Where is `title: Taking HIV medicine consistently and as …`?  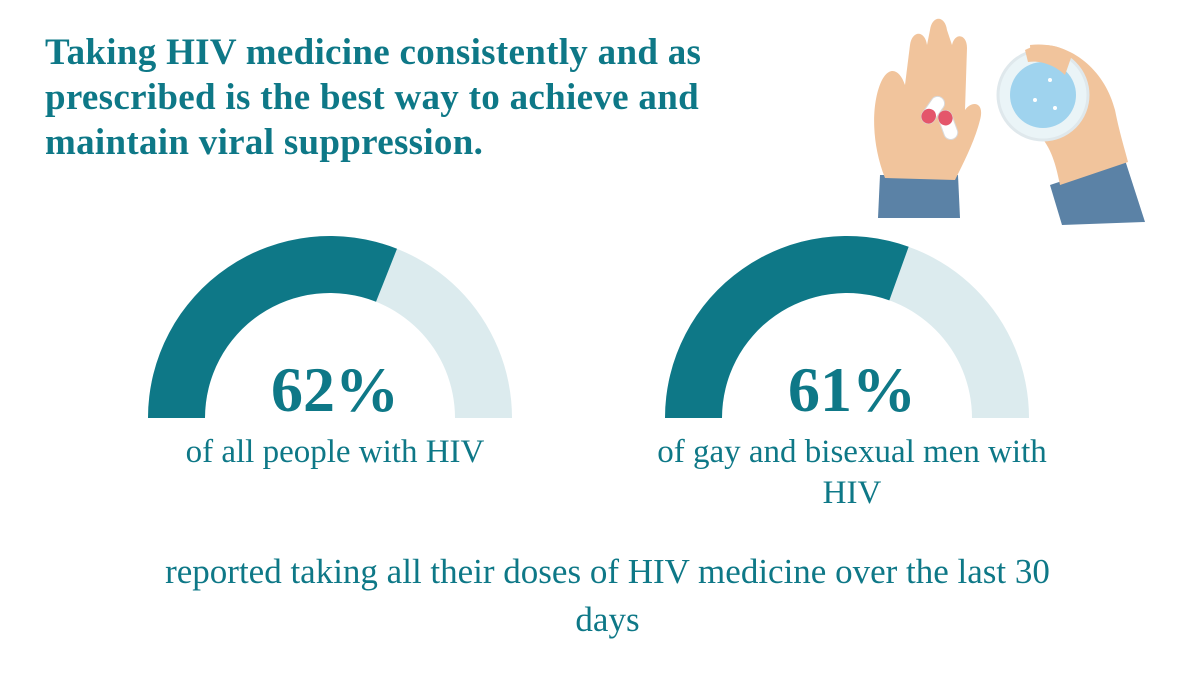 title: Taking HIV medicine consistently and as … is located at coordinates (373, 97).